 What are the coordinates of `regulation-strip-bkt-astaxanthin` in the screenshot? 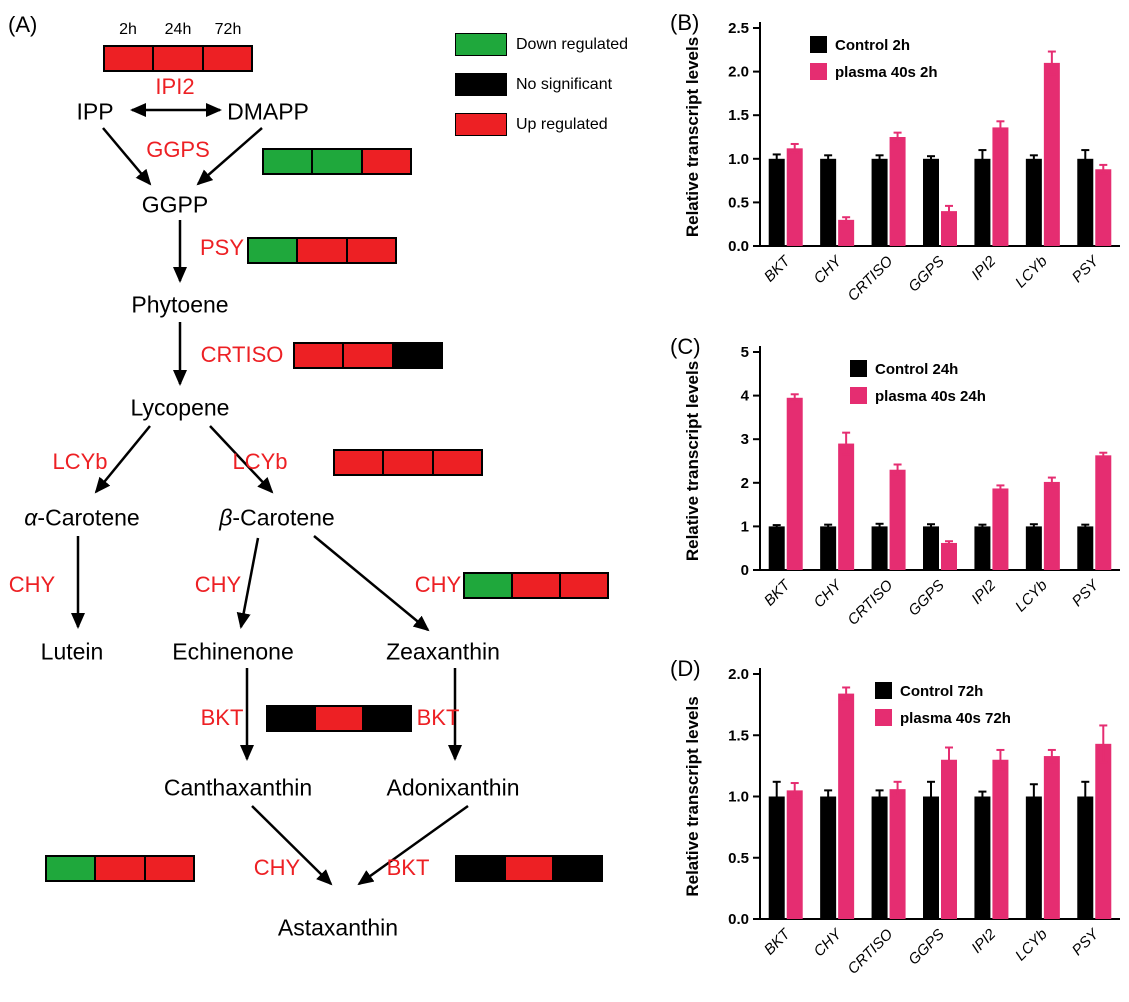 It's located at (529, 868).